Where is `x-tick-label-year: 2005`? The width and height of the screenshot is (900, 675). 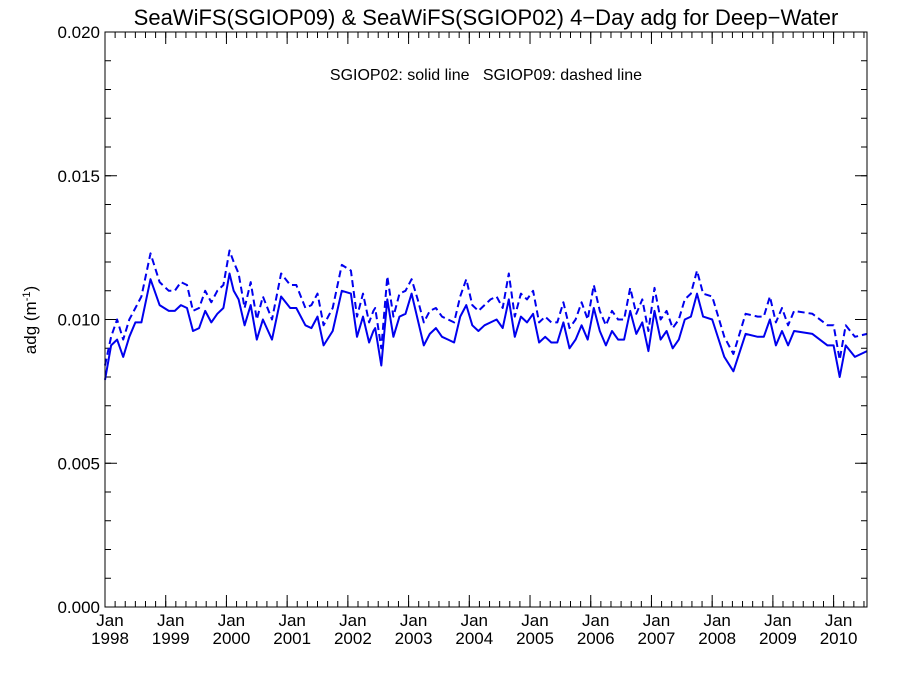 x-tick-label-year: 2005 is located at coordinates (535, 638).